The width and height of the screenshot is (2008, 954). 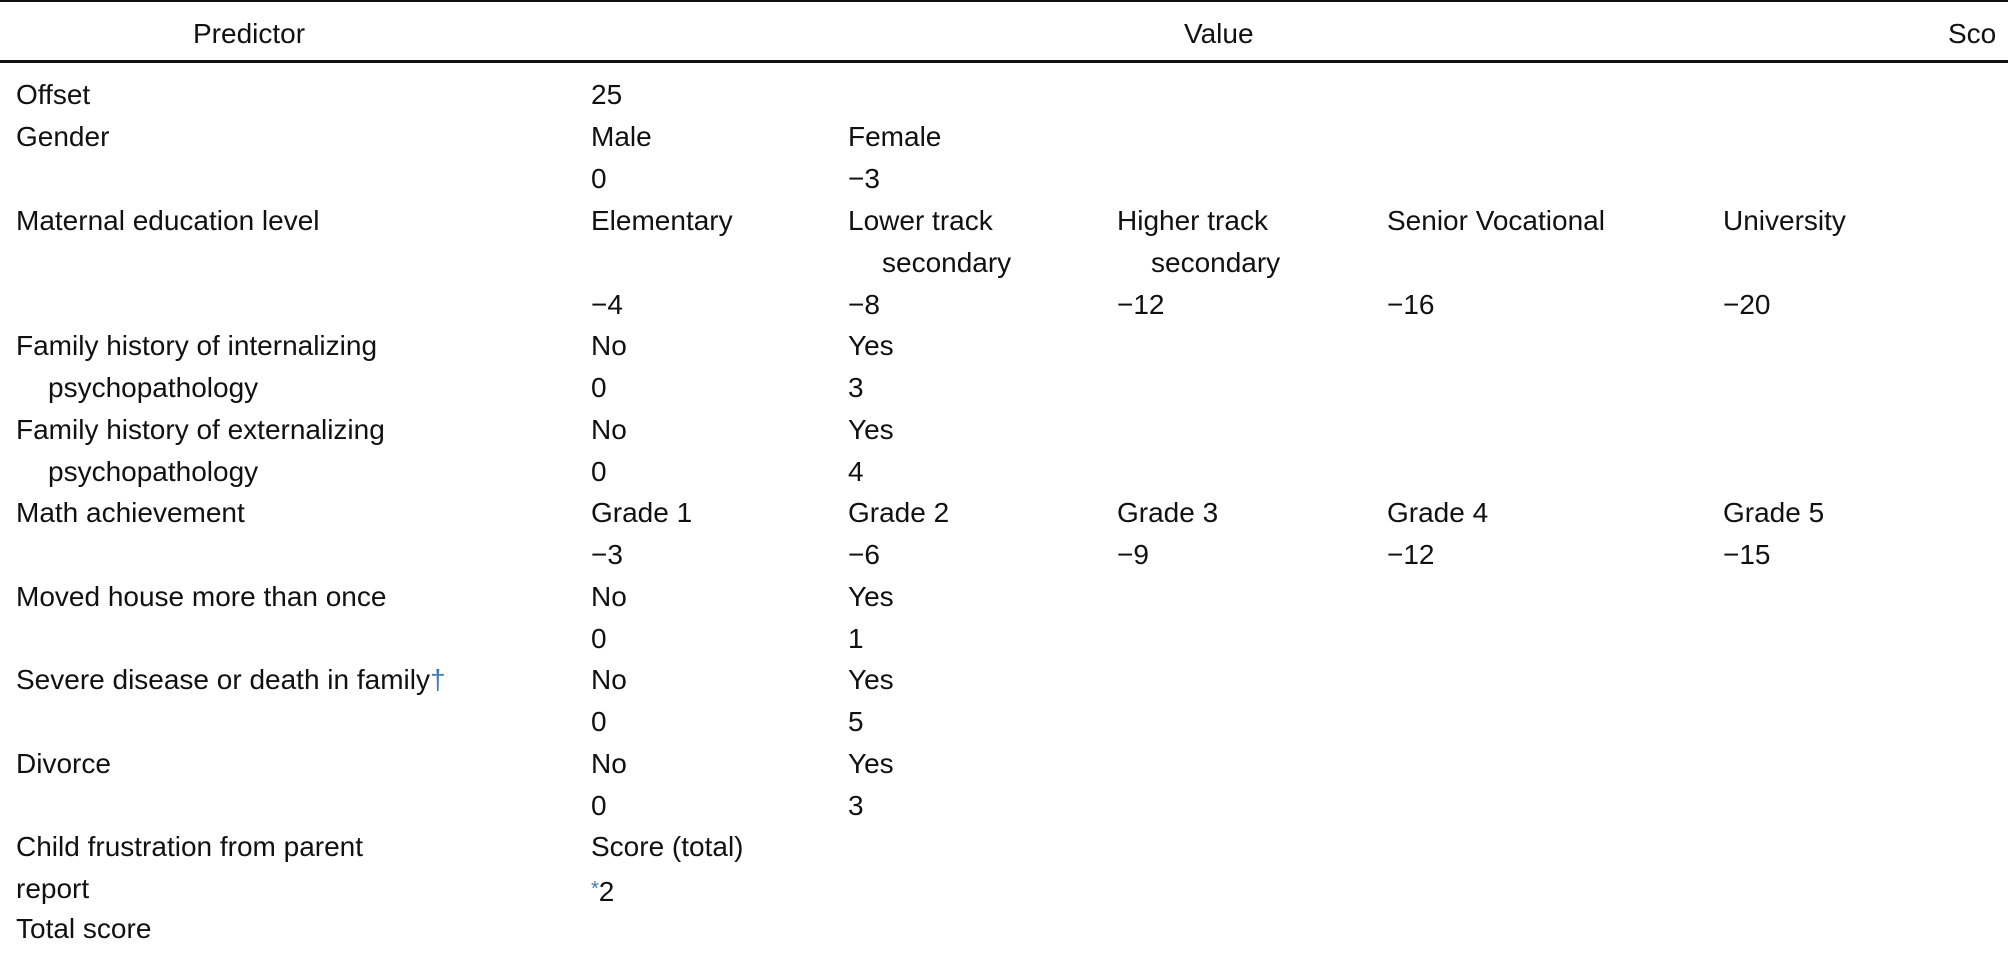 What do you see at coordinates (168, 220) in the screenshot?
I see `predictor-cell: Maternal education level` at bounding box center [168, 220].